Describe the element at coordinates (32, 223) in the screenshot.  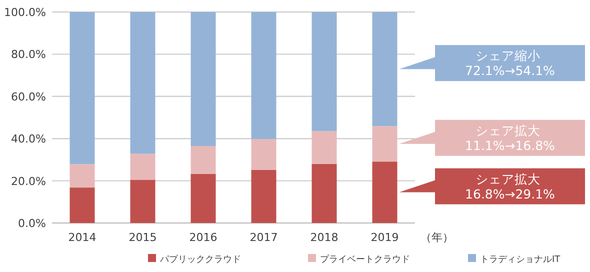
I see `y-tick-label: 0.0%` at that location.